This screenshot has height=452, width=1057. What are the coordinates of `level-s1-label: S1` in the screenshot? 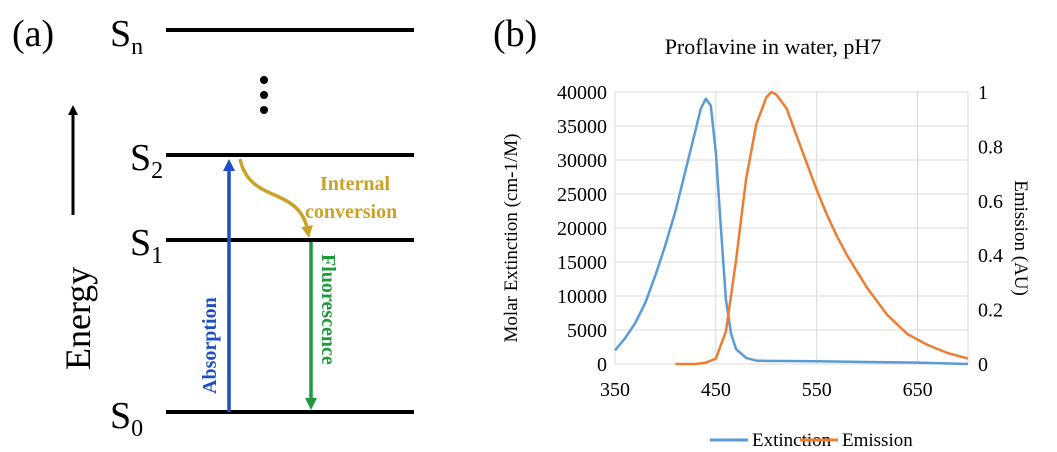 It's located at (146, 245).